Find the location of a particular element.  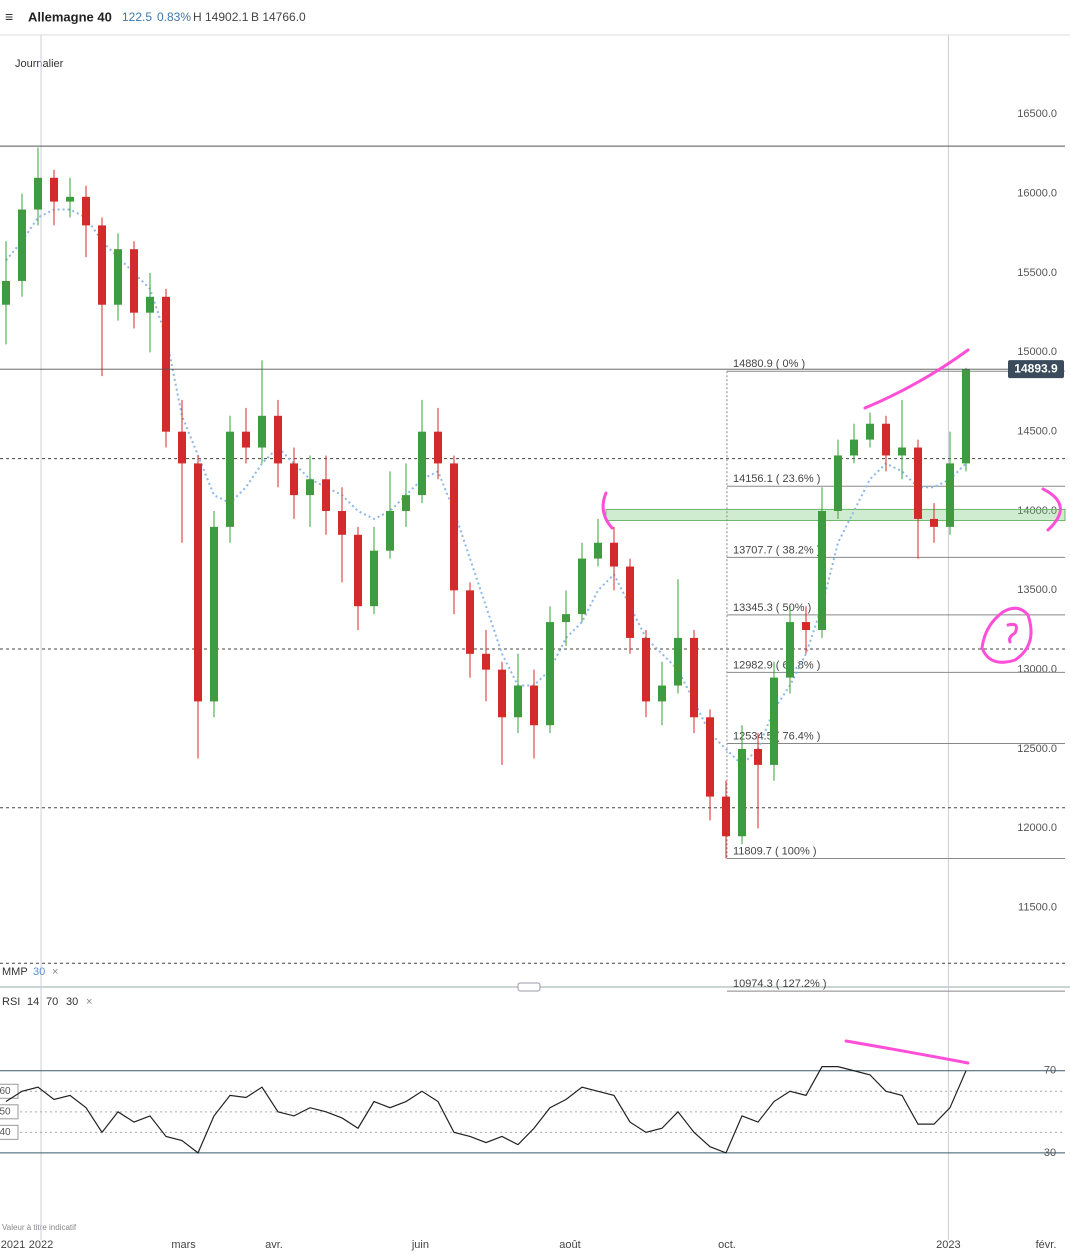

x-tick-label: avr. is located at coordinates (274, 1245).